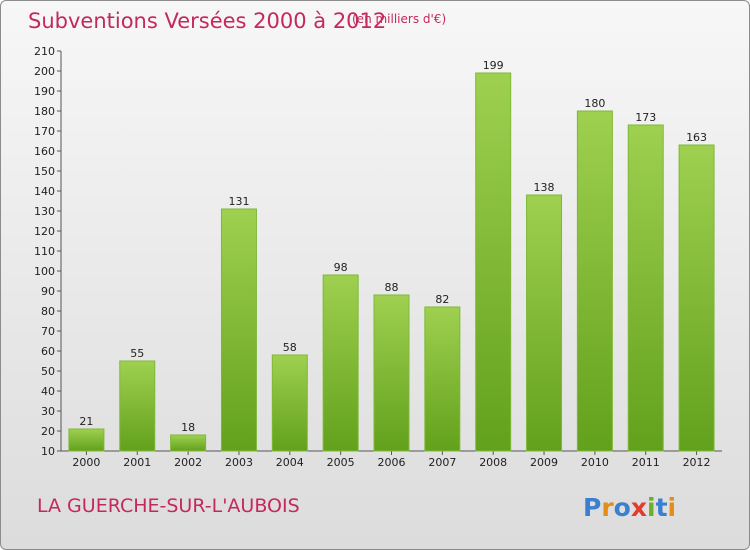 Image resolution: width=750 pixels, height=550 pixels. Describe the element at coordinates (48, 451) in the screenshot. I see `y-tick-label: 10` at that location.